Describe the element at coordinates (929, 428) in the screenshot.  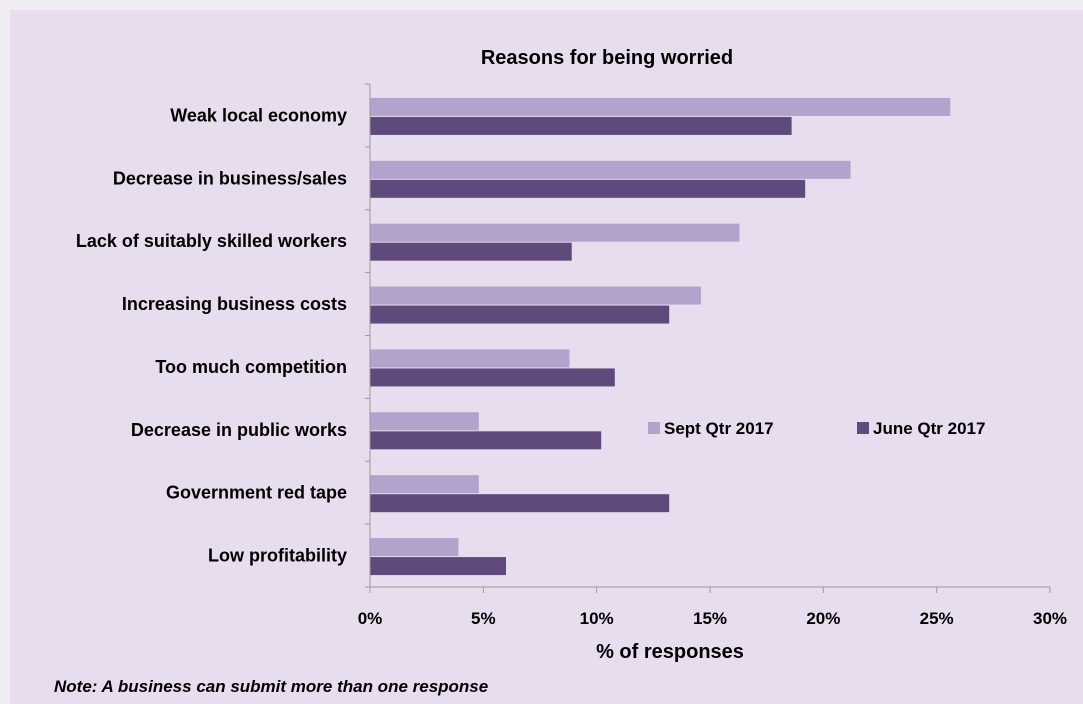
I see `legend-label-june: June Qtr 2017` at that location.